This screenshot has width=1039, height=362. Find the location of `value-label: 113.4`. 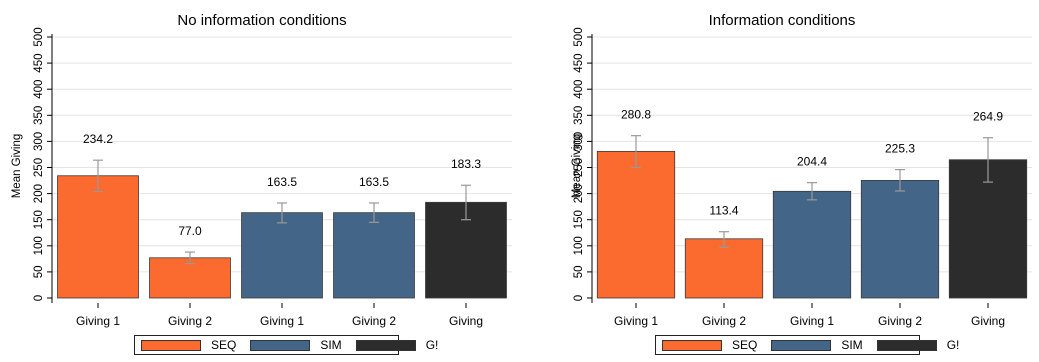

value-label: 113.4 is located at coordinates (723, 211).